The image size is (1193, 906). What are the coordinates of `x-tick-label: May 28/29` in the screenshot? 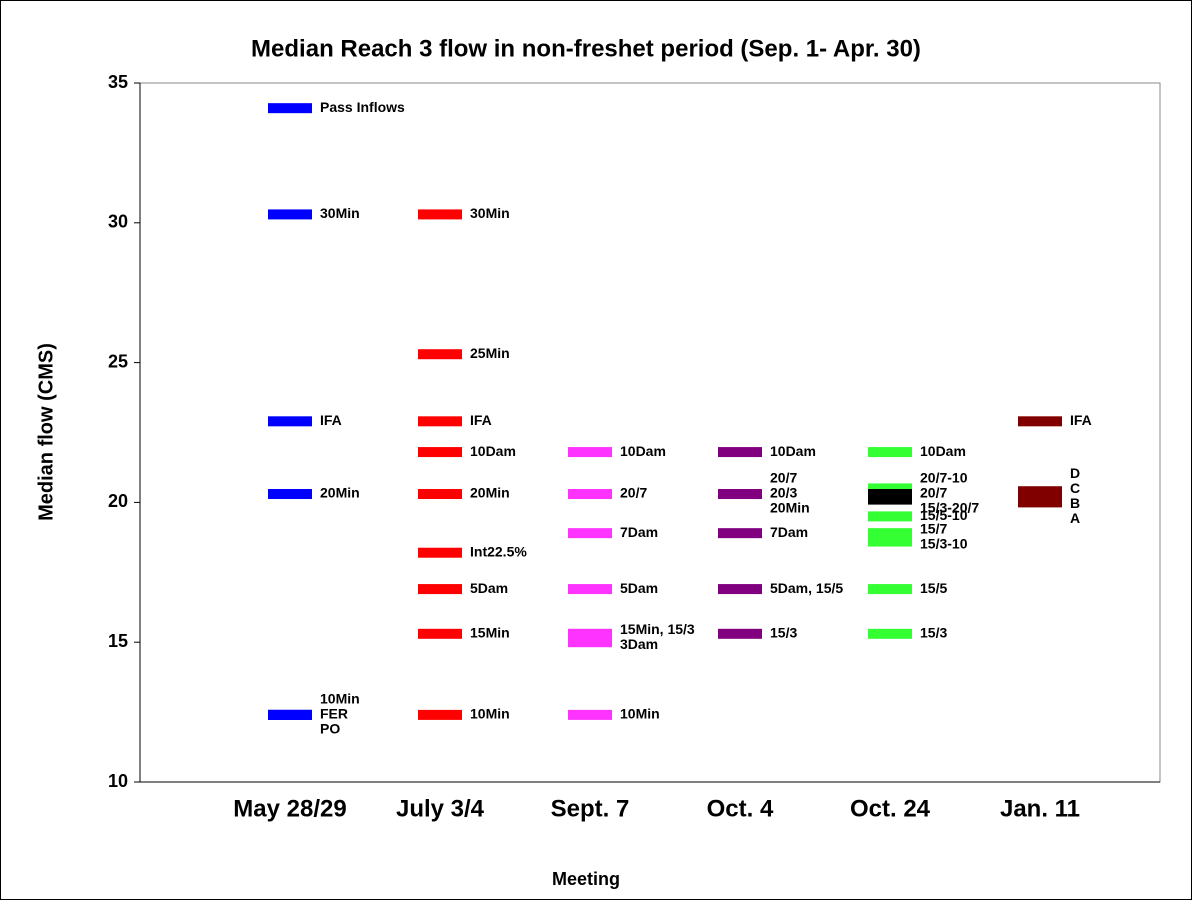 It's located at (289, 808).